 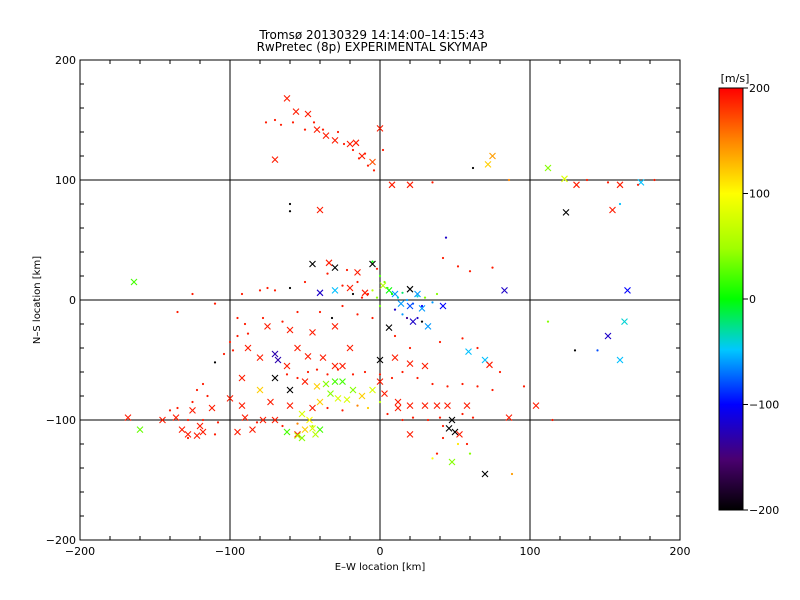 What do you see at coordinates (530, 551) in the screenshot?
I see `x-tick-label: 100` at bounding box center [530, 551].